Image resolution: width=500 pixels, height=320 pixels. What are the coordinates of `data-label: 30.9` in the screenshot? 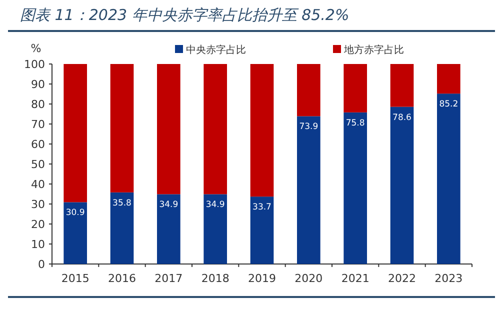 It's located at (75, 213).